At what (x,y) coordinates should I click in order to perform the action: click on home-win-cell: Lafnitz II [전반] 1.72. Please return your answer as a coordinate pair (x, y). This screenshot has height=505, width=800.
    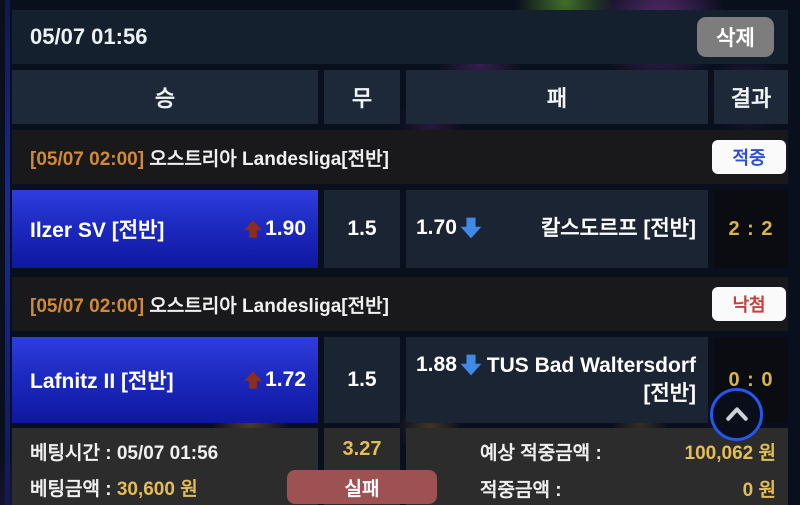
    Looking at the image, I should click on (165, 380).